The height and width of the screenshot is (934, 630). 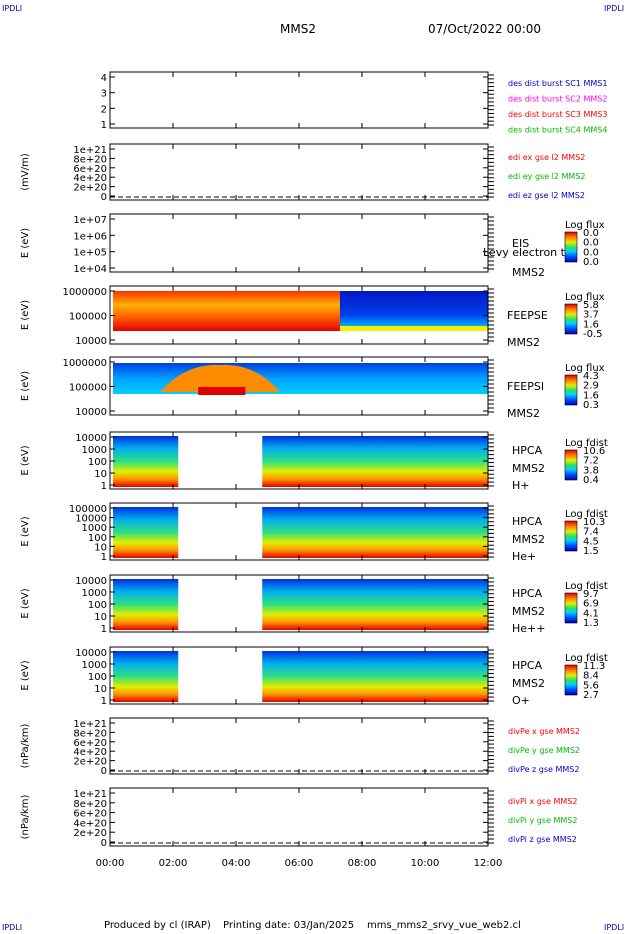 I want to click on feepsi-enhanced-flux, so click(x=220, y=378).